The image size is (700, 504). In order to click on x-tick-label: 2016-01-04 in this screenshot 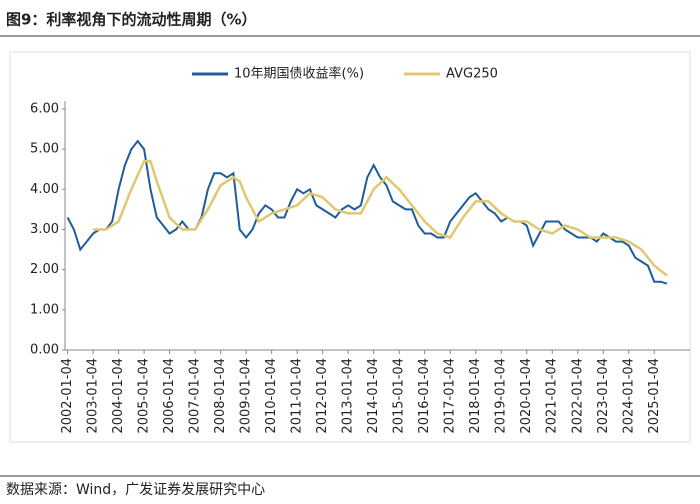, I will do `click(424, 396)`.